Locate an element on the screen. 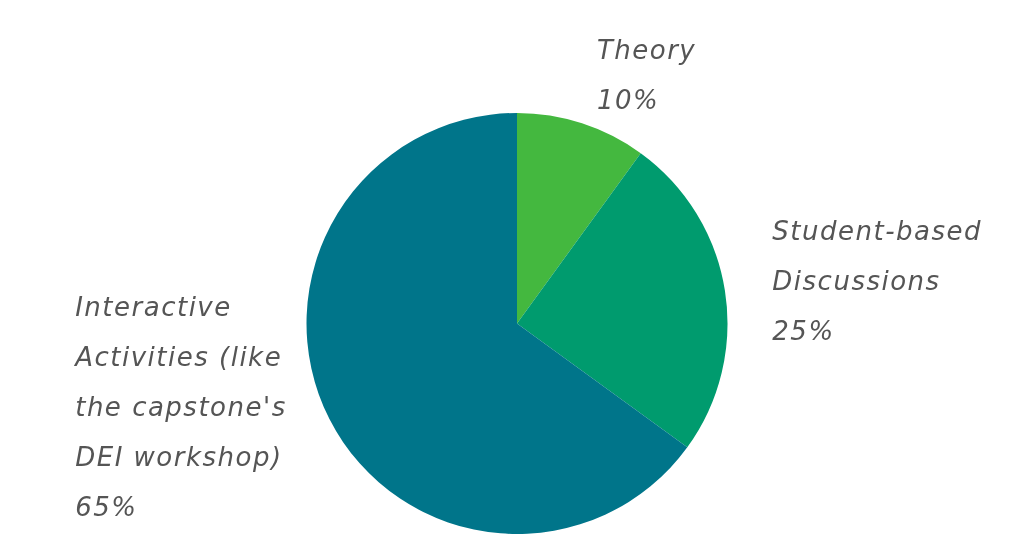  data-label: 25% is located at coordinates (803, 330).